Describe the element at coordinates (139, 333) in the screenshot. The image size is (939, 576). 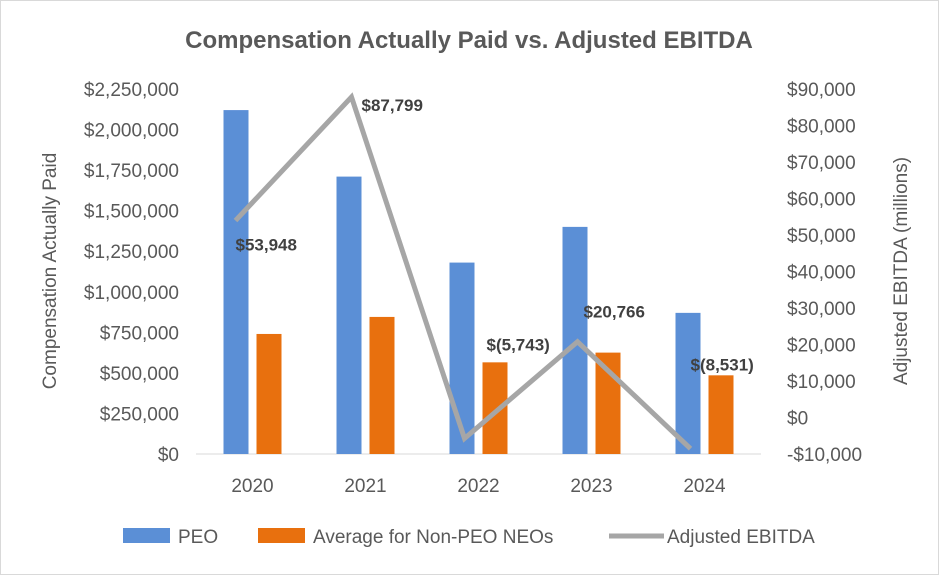
I see `left-axis-tick-label: $750,000` at that location.